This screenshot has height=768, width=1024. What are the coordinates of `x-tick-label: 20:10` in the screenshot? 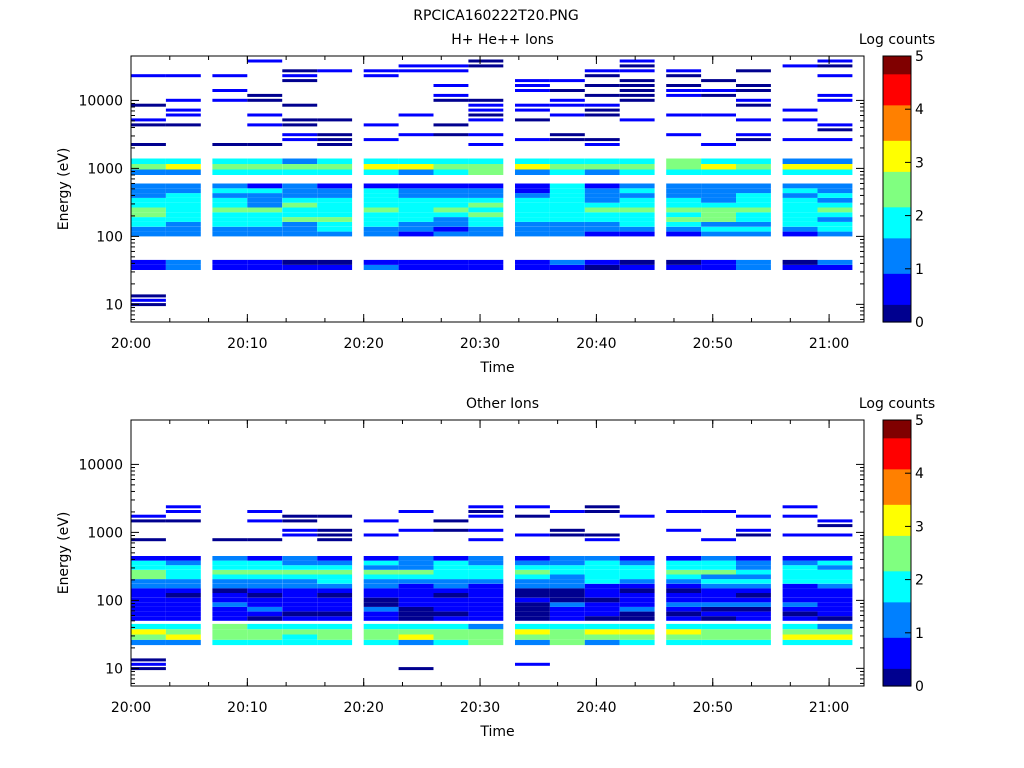 It's located at (247, 344).